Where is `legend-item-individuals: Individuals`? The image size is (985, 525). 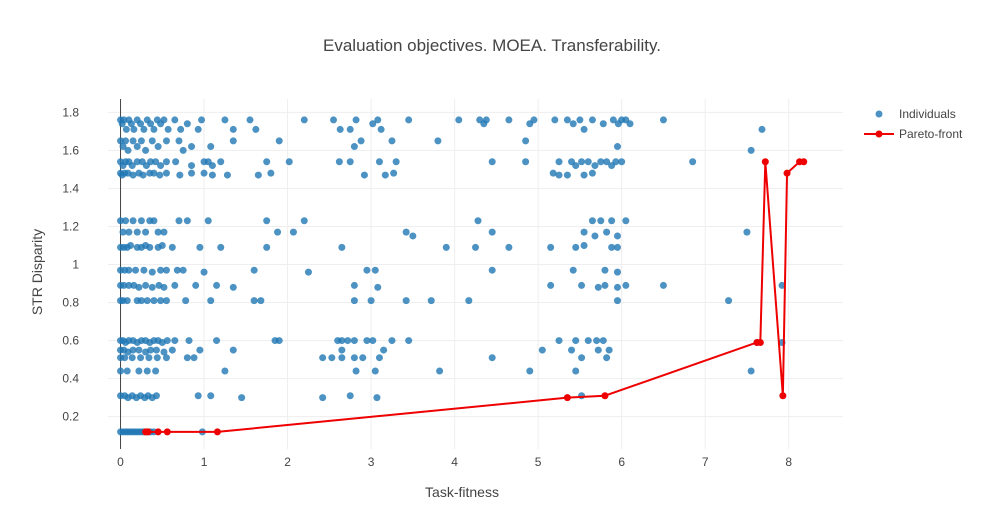
legend-item-individuals: Individuals is located at coordinates (915, 114).